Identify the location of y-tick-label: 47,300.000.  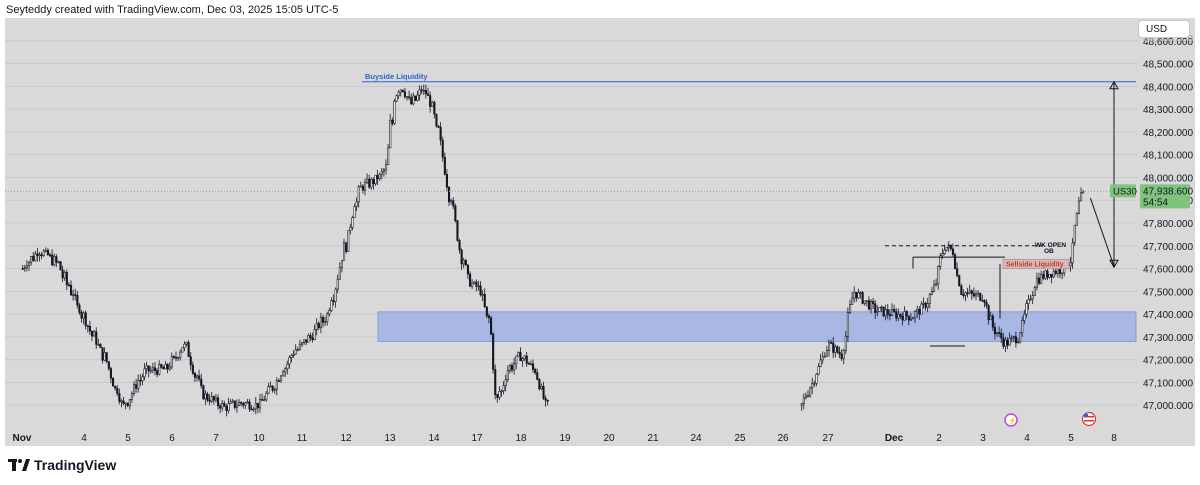
(1168, 338).